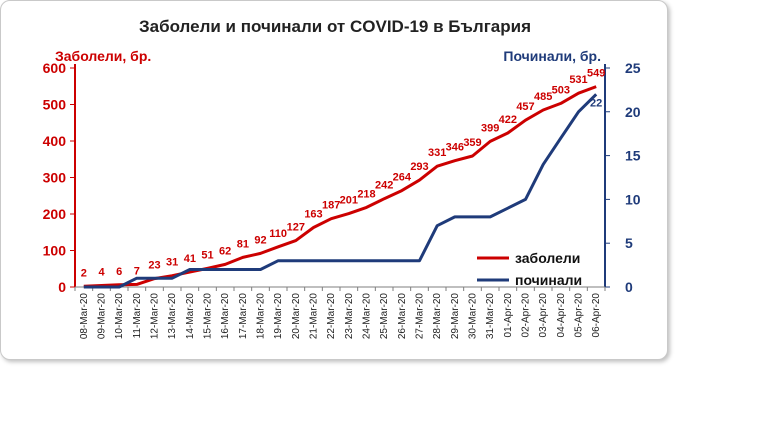 Image resolution: width=768 pixels, height=422 pixels. I want to click on x-tick-label: 21-Mar-20, so click(314, 316).